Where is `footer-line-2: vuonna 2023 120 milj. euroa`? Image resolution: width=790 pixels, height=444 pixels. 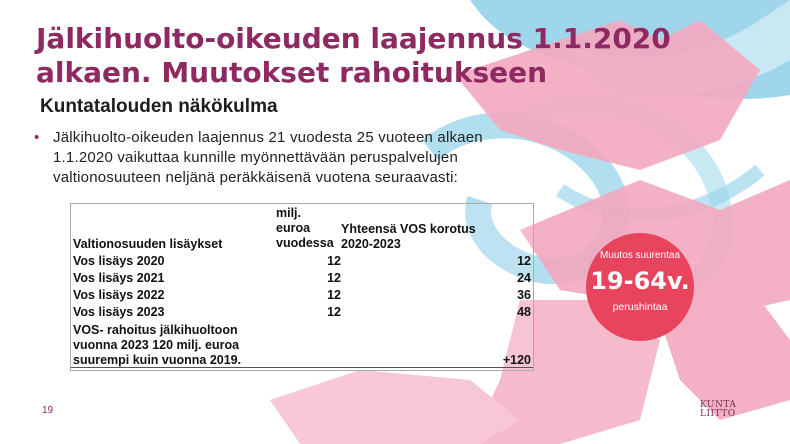
footer-line-2: vuonna 2023 120 milj. euroa is located at coordinates (156, 345).